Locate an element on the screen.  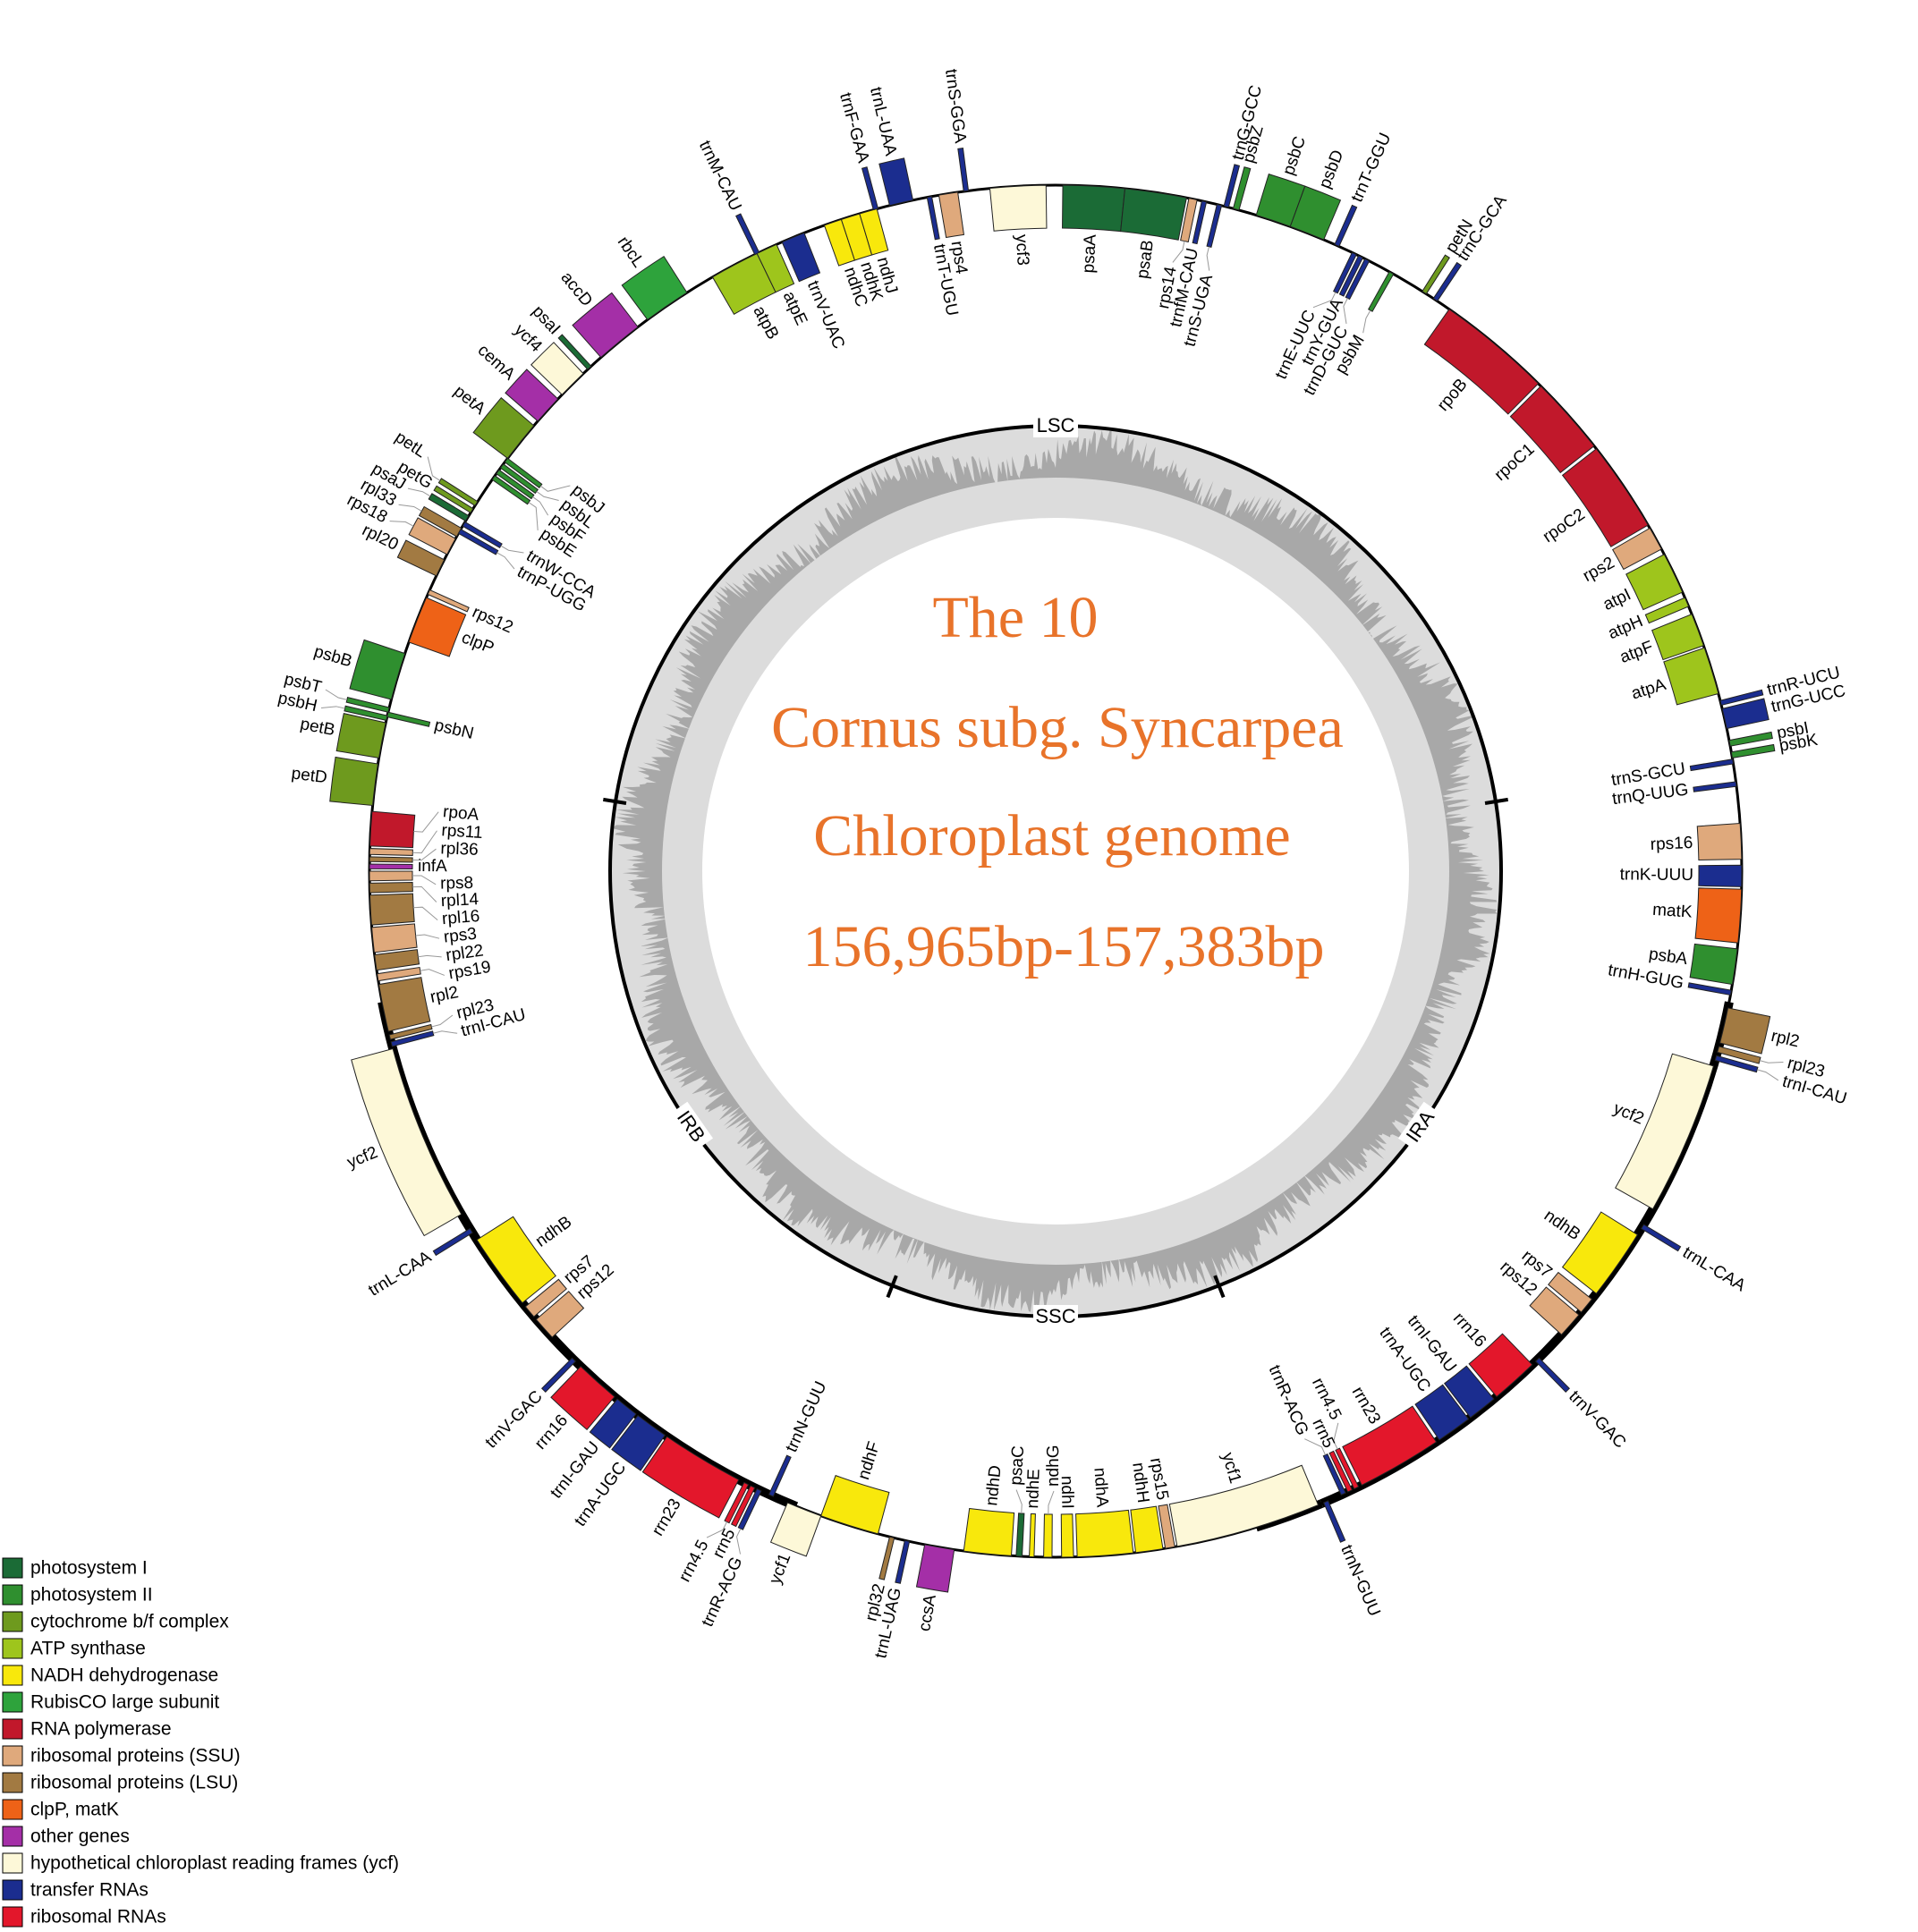
gene-label: trnF-GAA is located at coordinates (854, 127).